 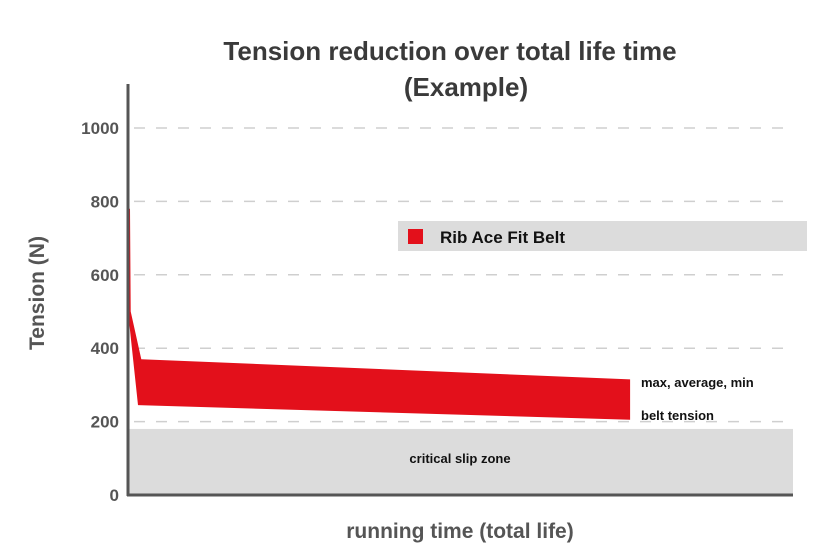 I want to click on critical-slip-zone-band, so click(x=460, y=461).